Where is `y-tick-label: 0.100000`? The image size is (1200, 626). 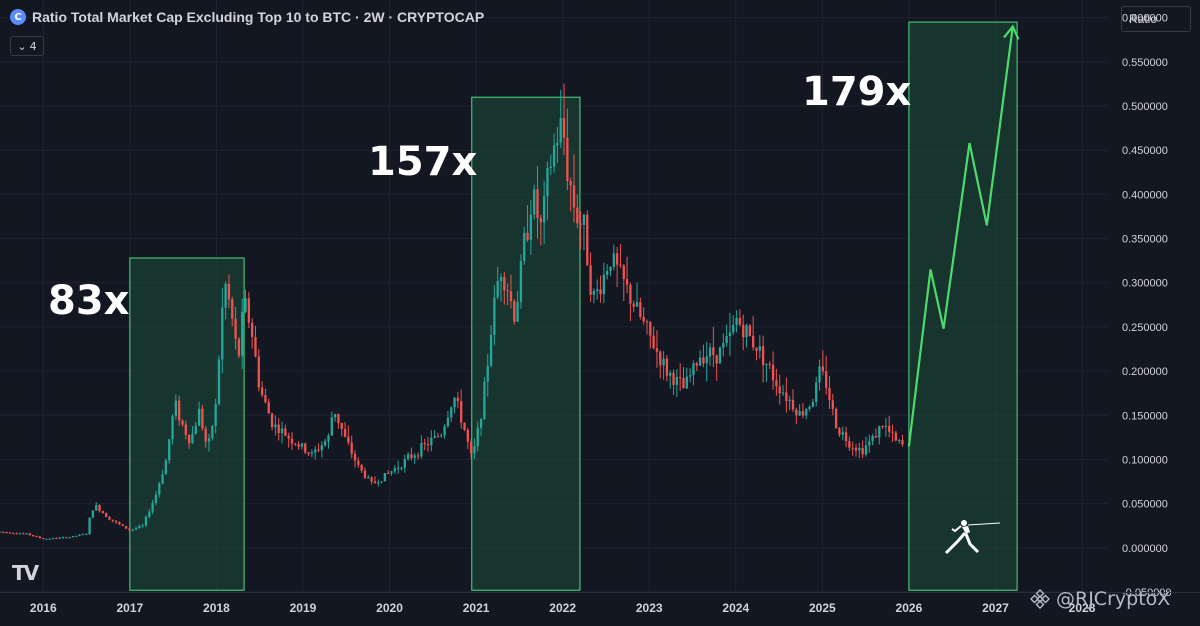 y-tick-label: 0.100000 is located at coordinates (1145, 460).